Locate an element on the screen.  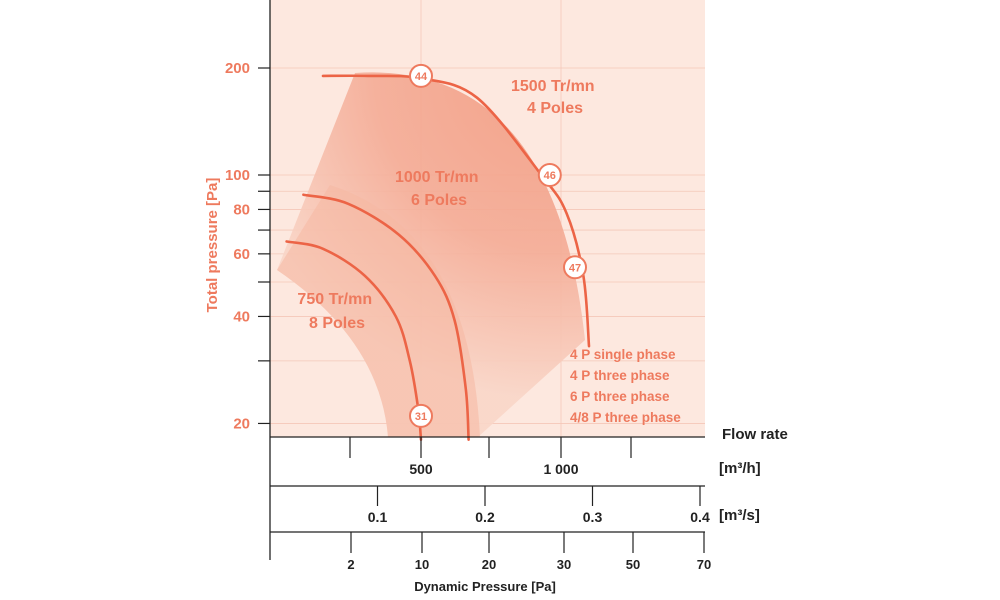
x-tick-label-m3h: 500 is located at coordinates (421, 469).